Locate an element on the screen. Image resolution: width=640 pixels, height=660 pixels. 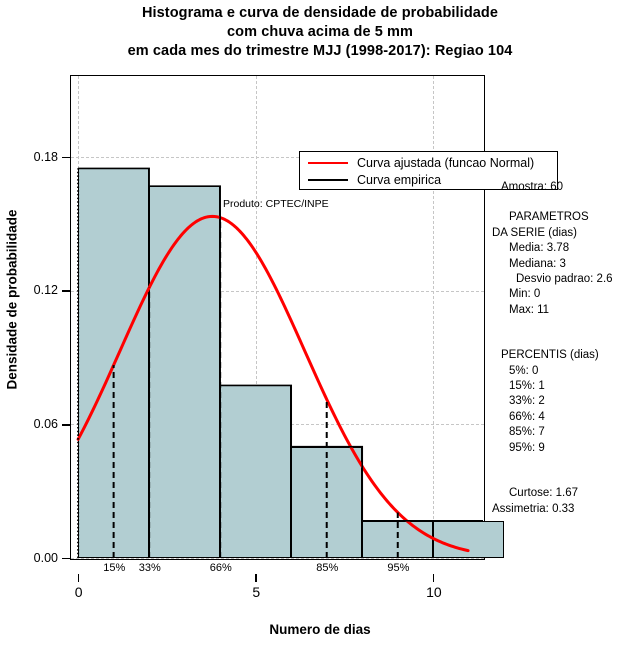
title-line-2: com chuva acima de 5 mm is located at coordinates (320, 32).